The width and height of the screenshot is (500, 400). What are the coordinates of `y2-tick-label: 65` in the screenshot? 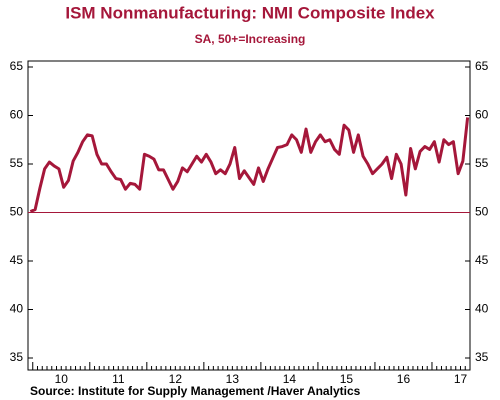 It's located at (482, 66).